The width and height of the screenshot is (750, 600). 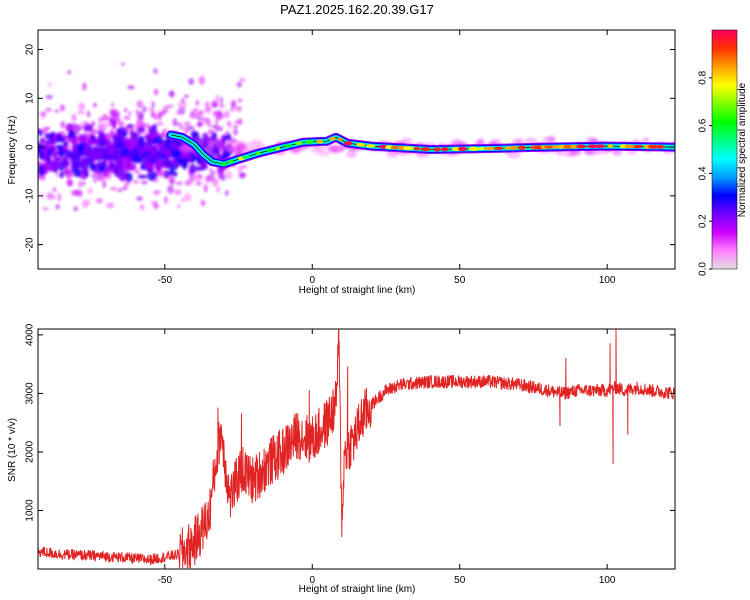 What do you see at coordinates (30, 147) in the screenshot?
I see `spectrogram-y-tick-label: 0` at bounding box center [30, 147].